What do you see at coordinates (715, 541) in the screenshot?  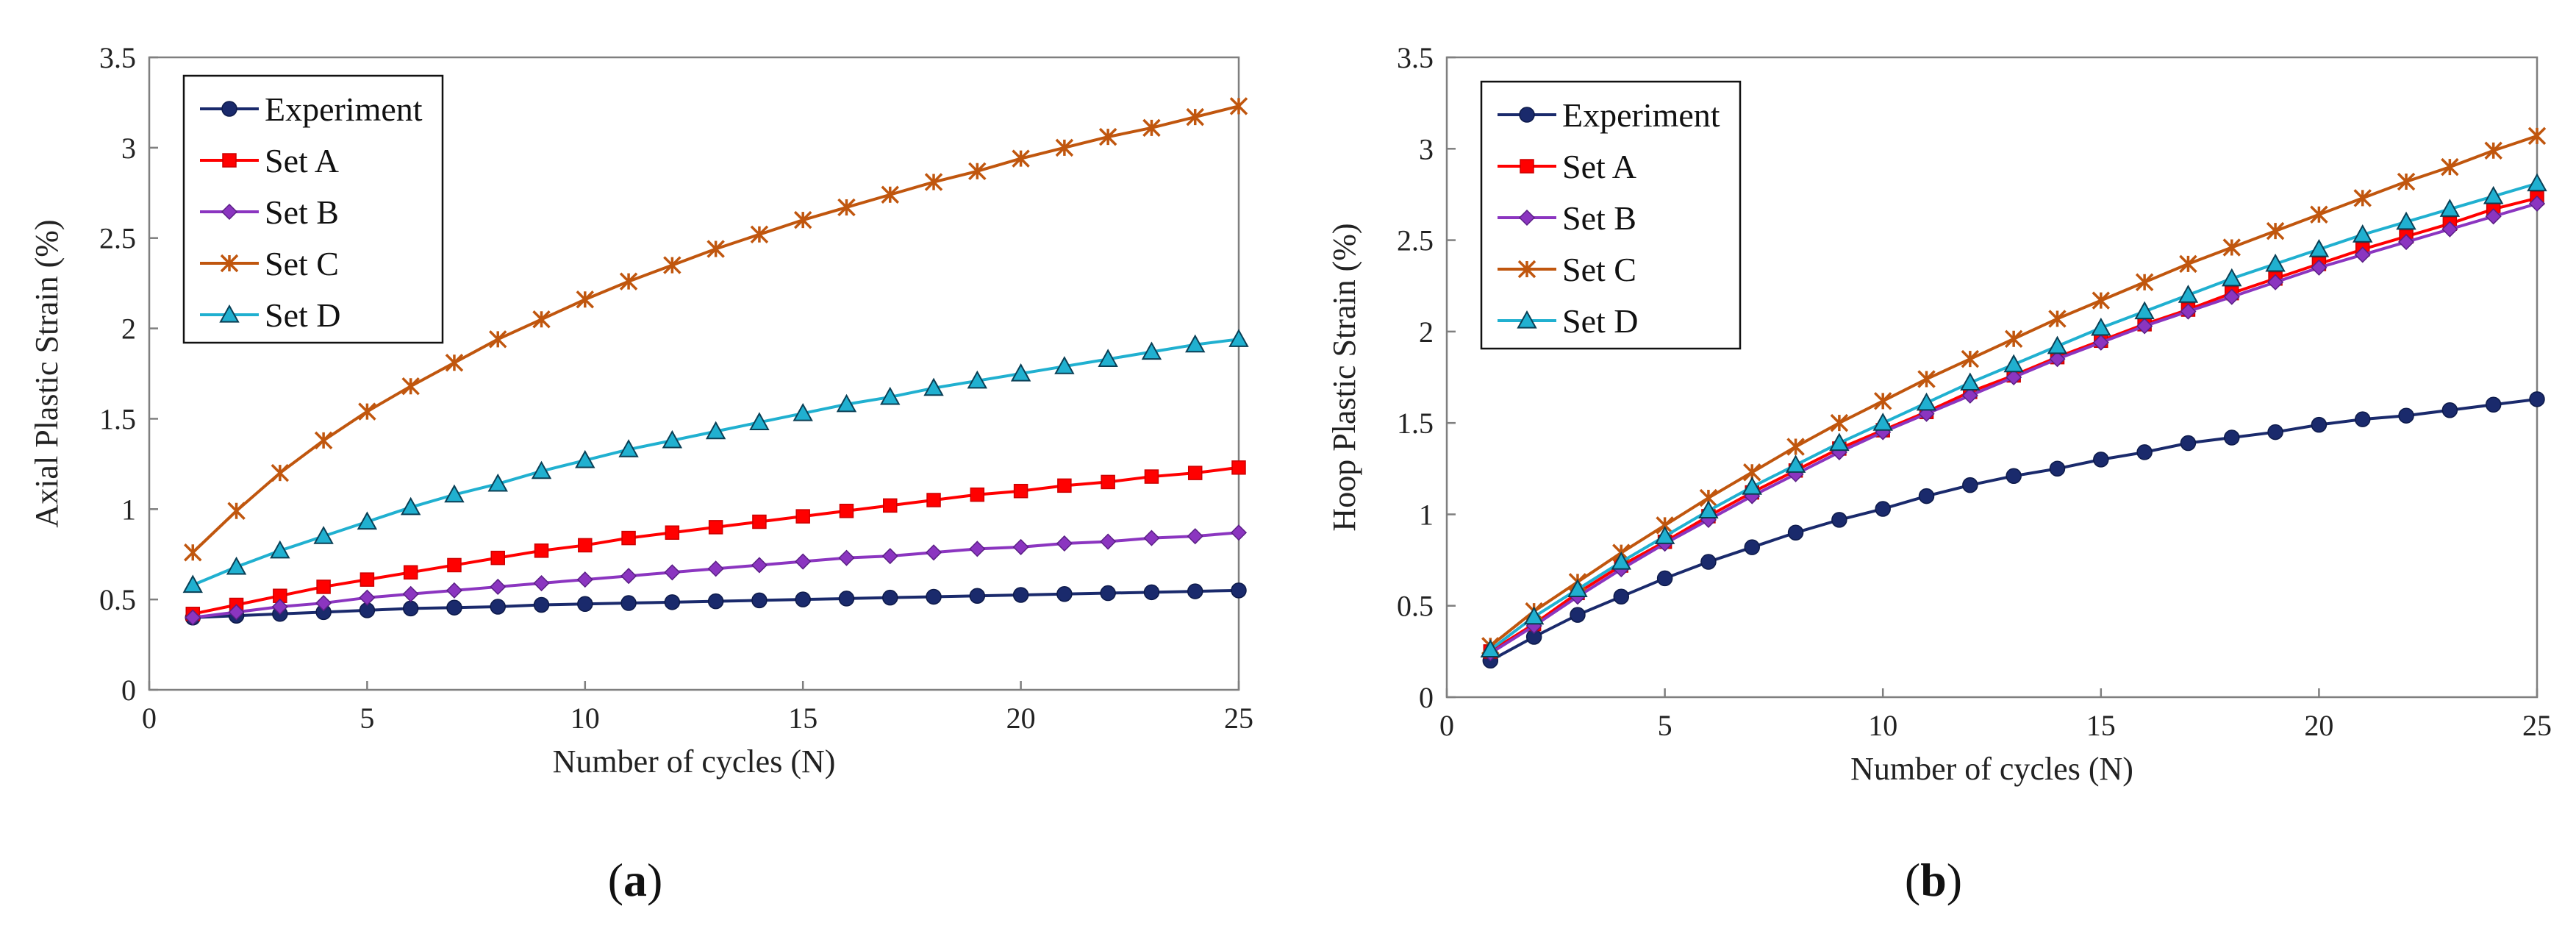 I see `series-line` at bounding box center [715, 541].